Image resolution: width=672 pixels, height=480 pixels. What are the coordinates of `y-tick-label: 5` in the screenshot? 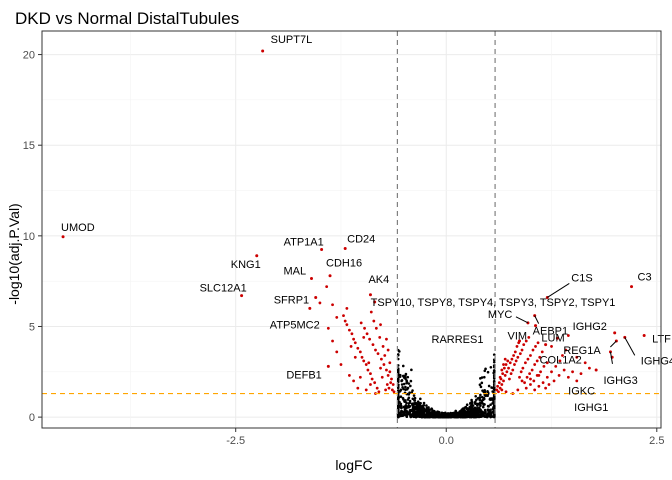 It's located at (32, 327).